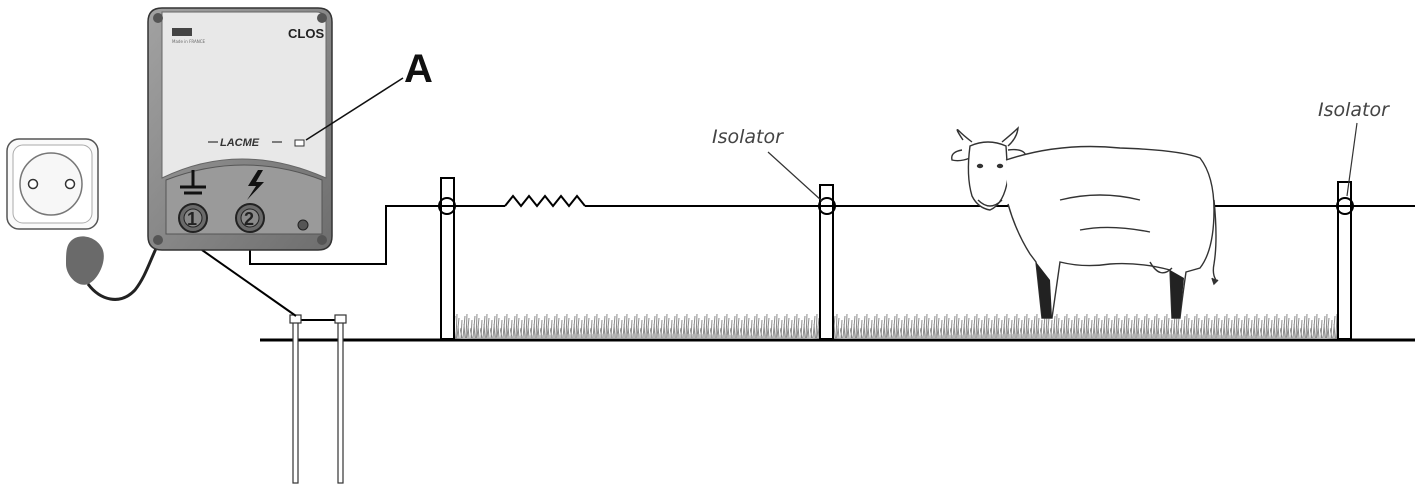  I want to click on isolator-left, so click(447, 206).